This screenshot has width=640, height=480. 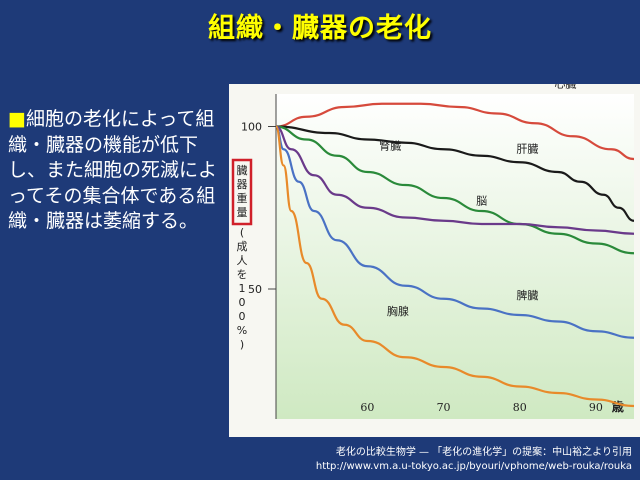 I want to click on series-label: 心臓, so click(x=565, y=87).